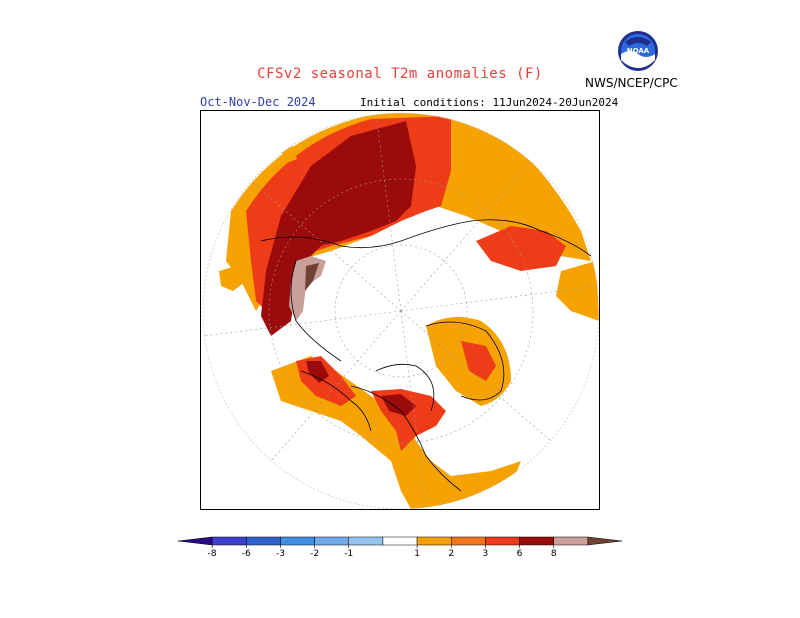 This screenshot has height=618, width=800. What do you see at coordinates (314, 554) in the screenshot?
I see `legend-tick-label: -2` at bounding box center [314, 554].